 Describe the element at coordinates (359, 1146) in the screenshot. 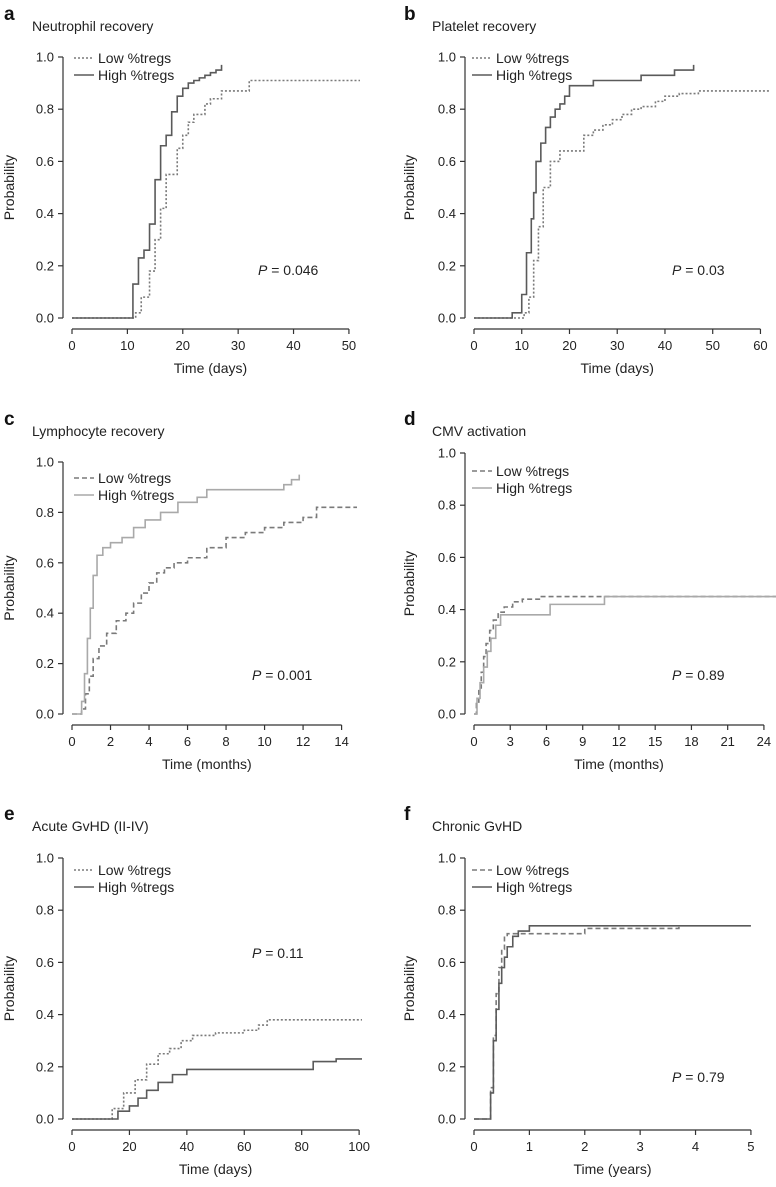

I see `x-tick-label: 100` at that location.